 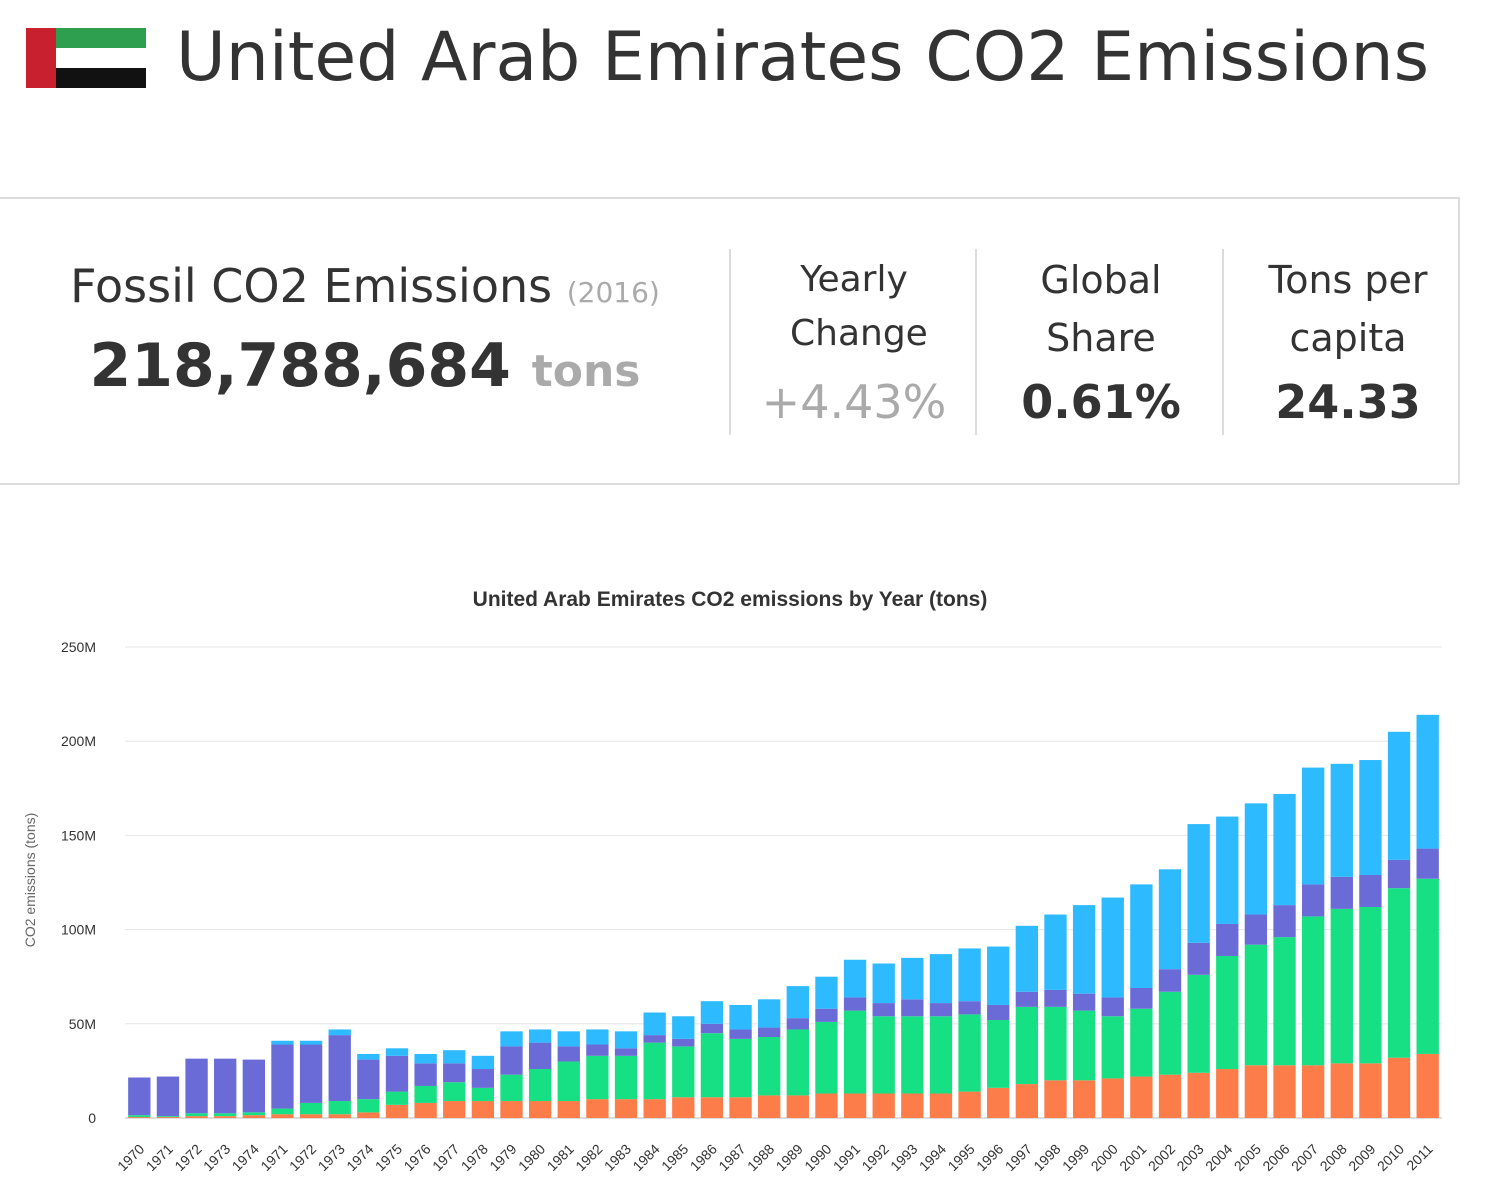 What do you see at coordinates (300, 366) in the screenshot?
I see `fossil-emissions-number: 218,788,684` at bounding box center [300, 366].